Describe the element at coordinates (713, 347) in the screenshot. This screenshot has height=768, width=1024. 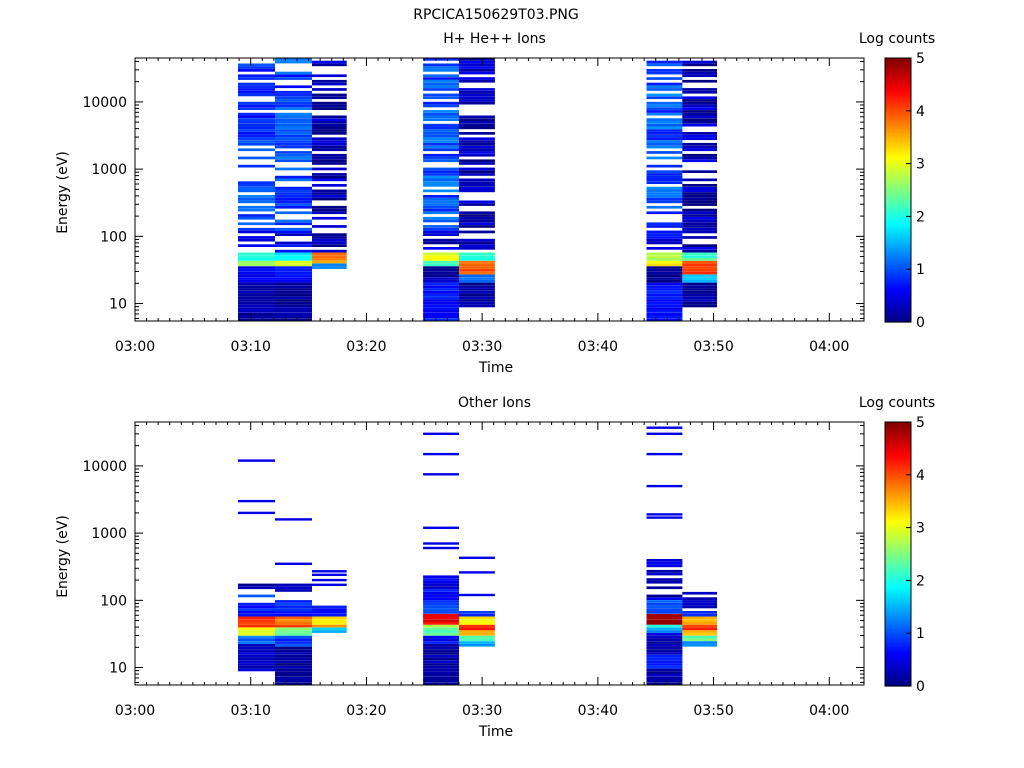
I see `x-tick-label: 03:50` at that location.